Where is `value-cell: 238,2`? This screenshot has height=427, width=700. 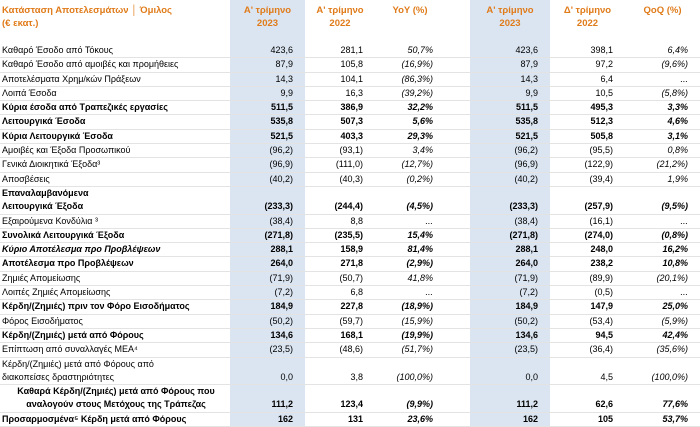
value-cell: 238,2 is located at coordinates (587, 264).